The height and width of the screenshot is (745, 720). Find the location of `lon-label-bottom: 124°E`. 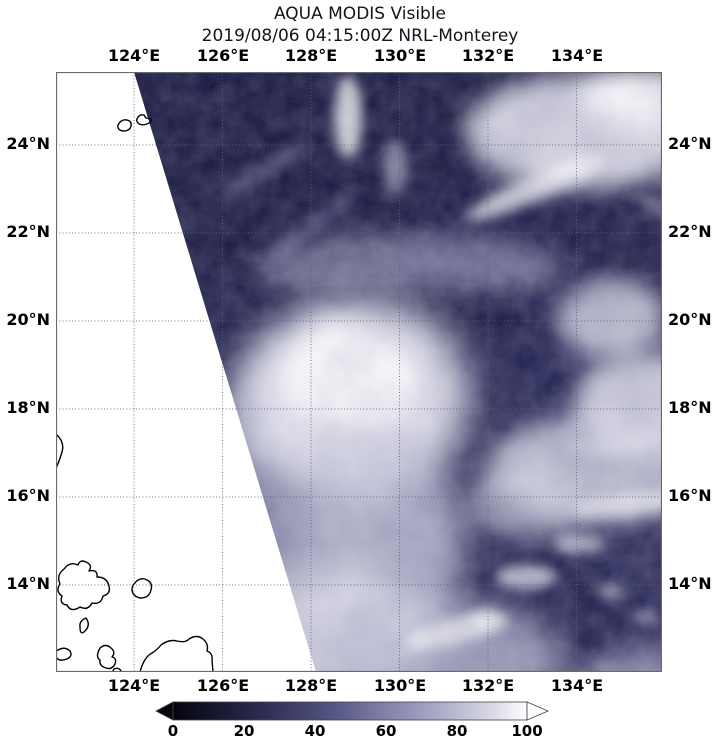

lon-label-bottom: 124°E is located at coordinates (134, 685).